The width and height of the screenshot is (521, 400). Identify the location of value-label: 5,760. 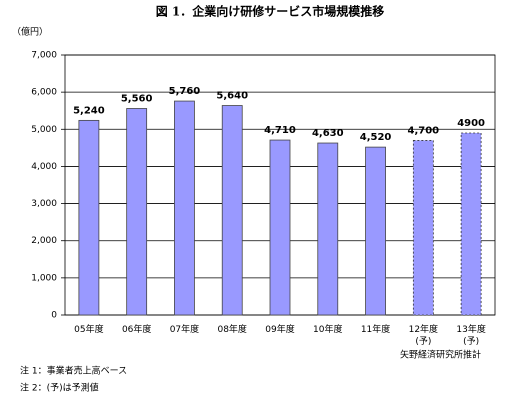
(185, 91).